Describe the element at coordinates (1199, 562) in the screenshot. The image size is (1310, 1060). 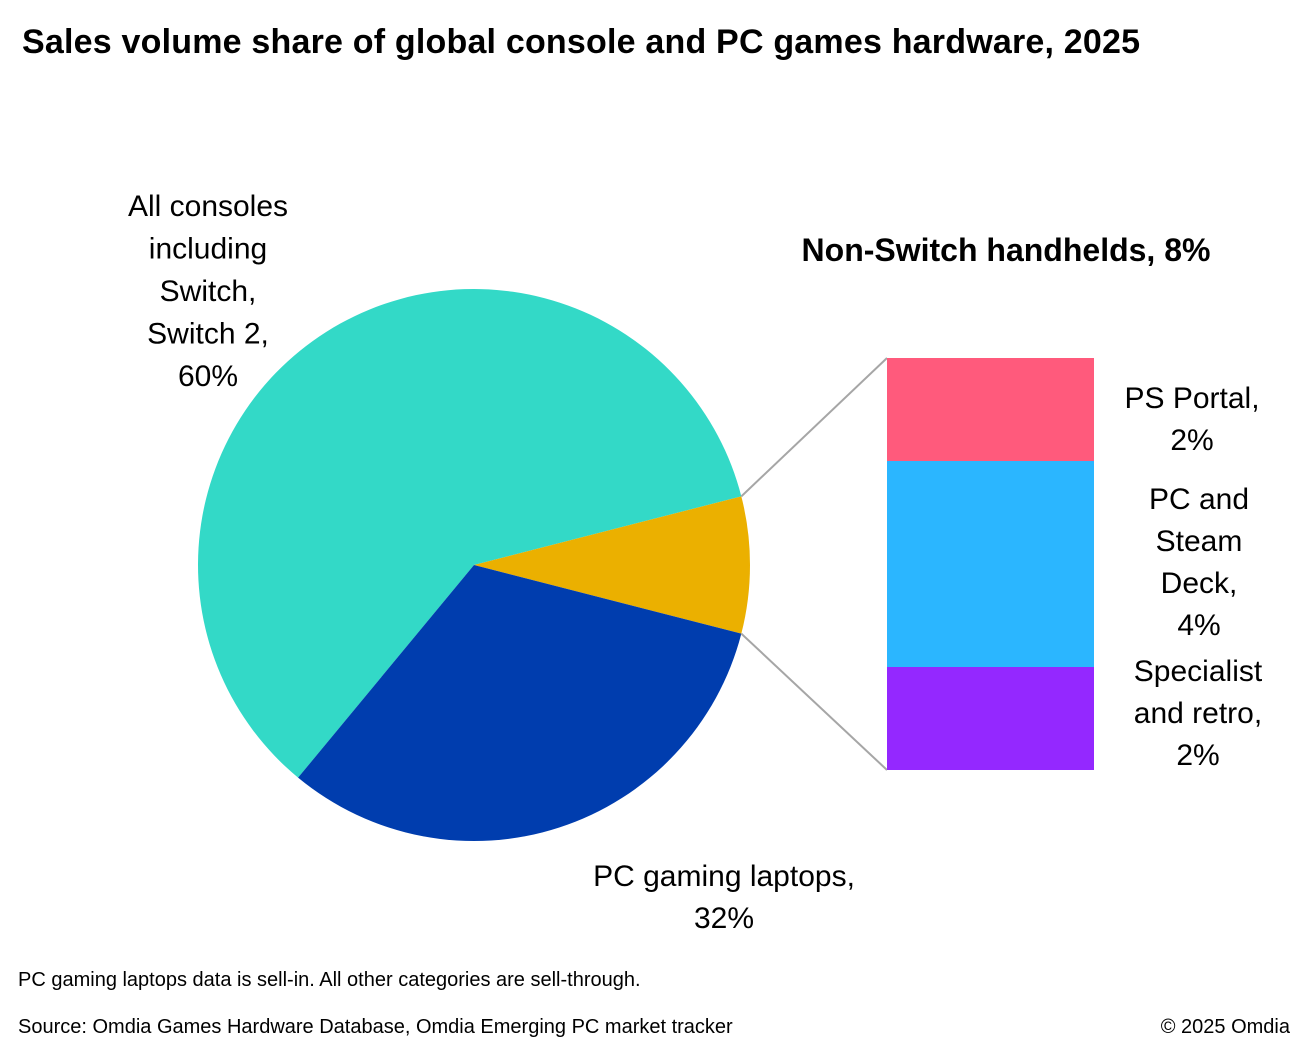
I see `bar-label-pc-and-steam-deck: PC andSteamDeck,4%` at that location.